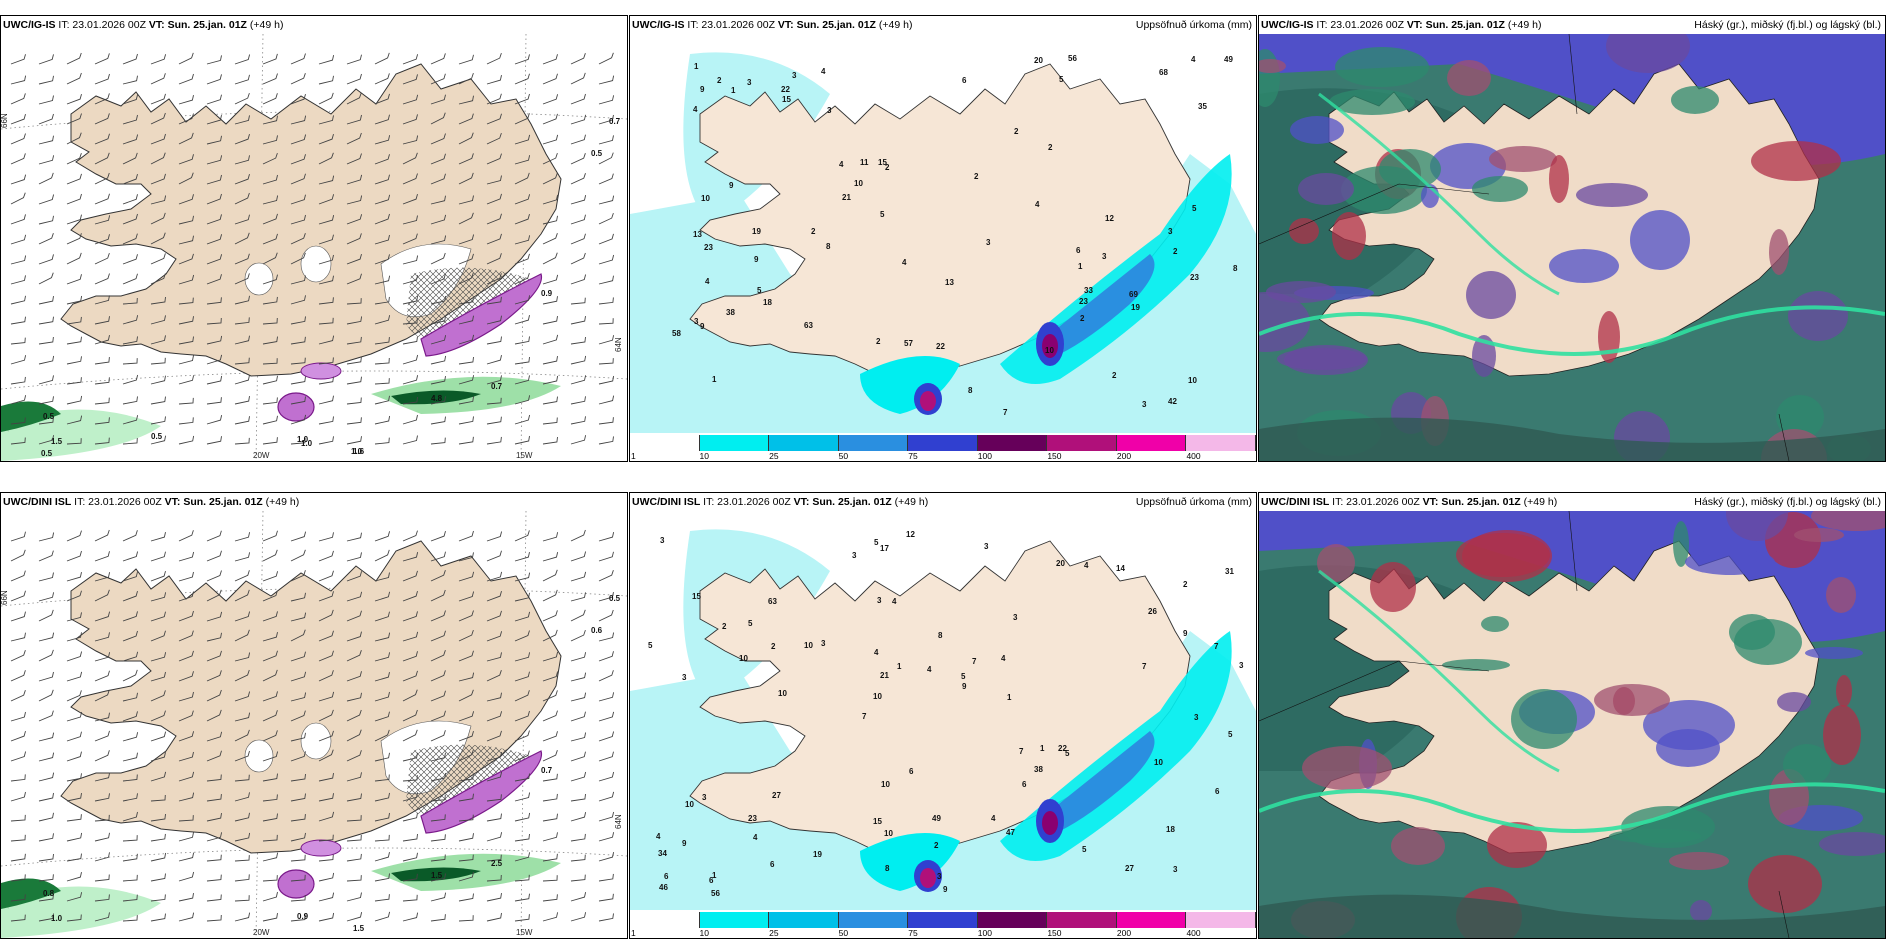 This screenshot has width=1900, height=950. What do you see at coordinates (547, 293) in the screenshot?
I see `wind-value-label: 0.9` at bounding box center [547, 293].